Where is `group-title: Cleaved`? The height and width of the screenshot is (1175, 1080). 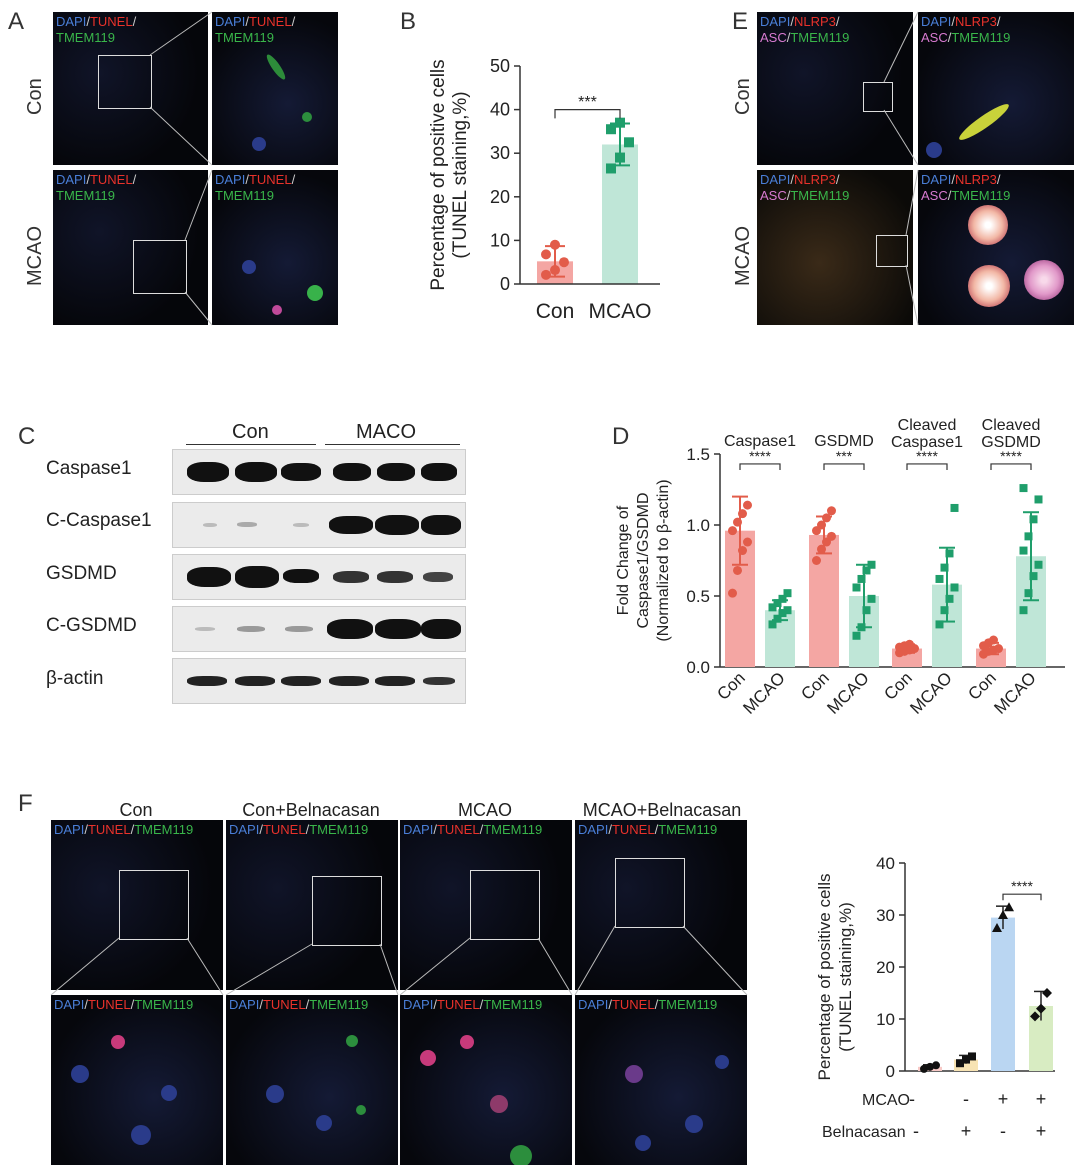
group-title: Cleaved is located at coordinates (927, 425).